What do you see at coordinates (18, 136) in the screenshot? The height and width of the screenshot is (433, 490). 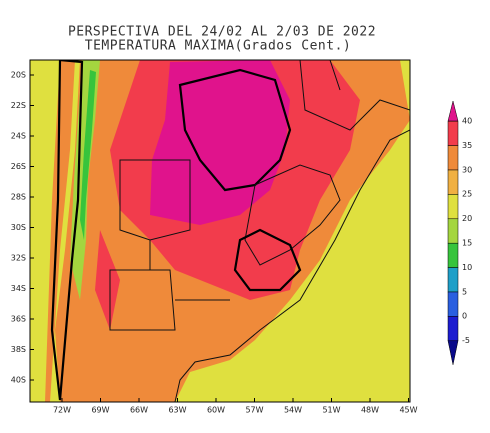 I see `lat-label: 24S` at bounding box center [18, 136].